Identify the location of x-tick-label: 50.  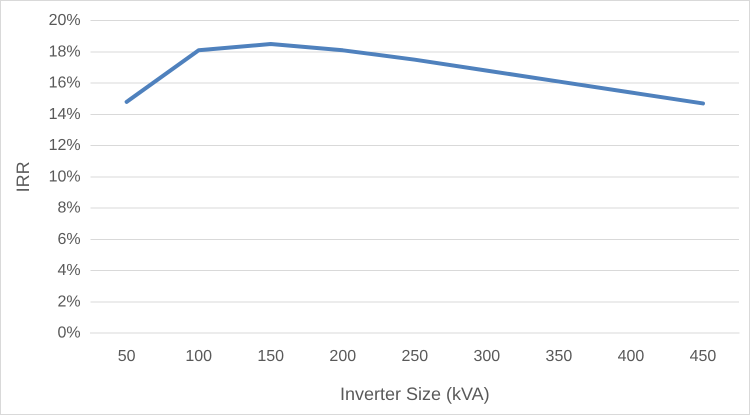
(127, 357).